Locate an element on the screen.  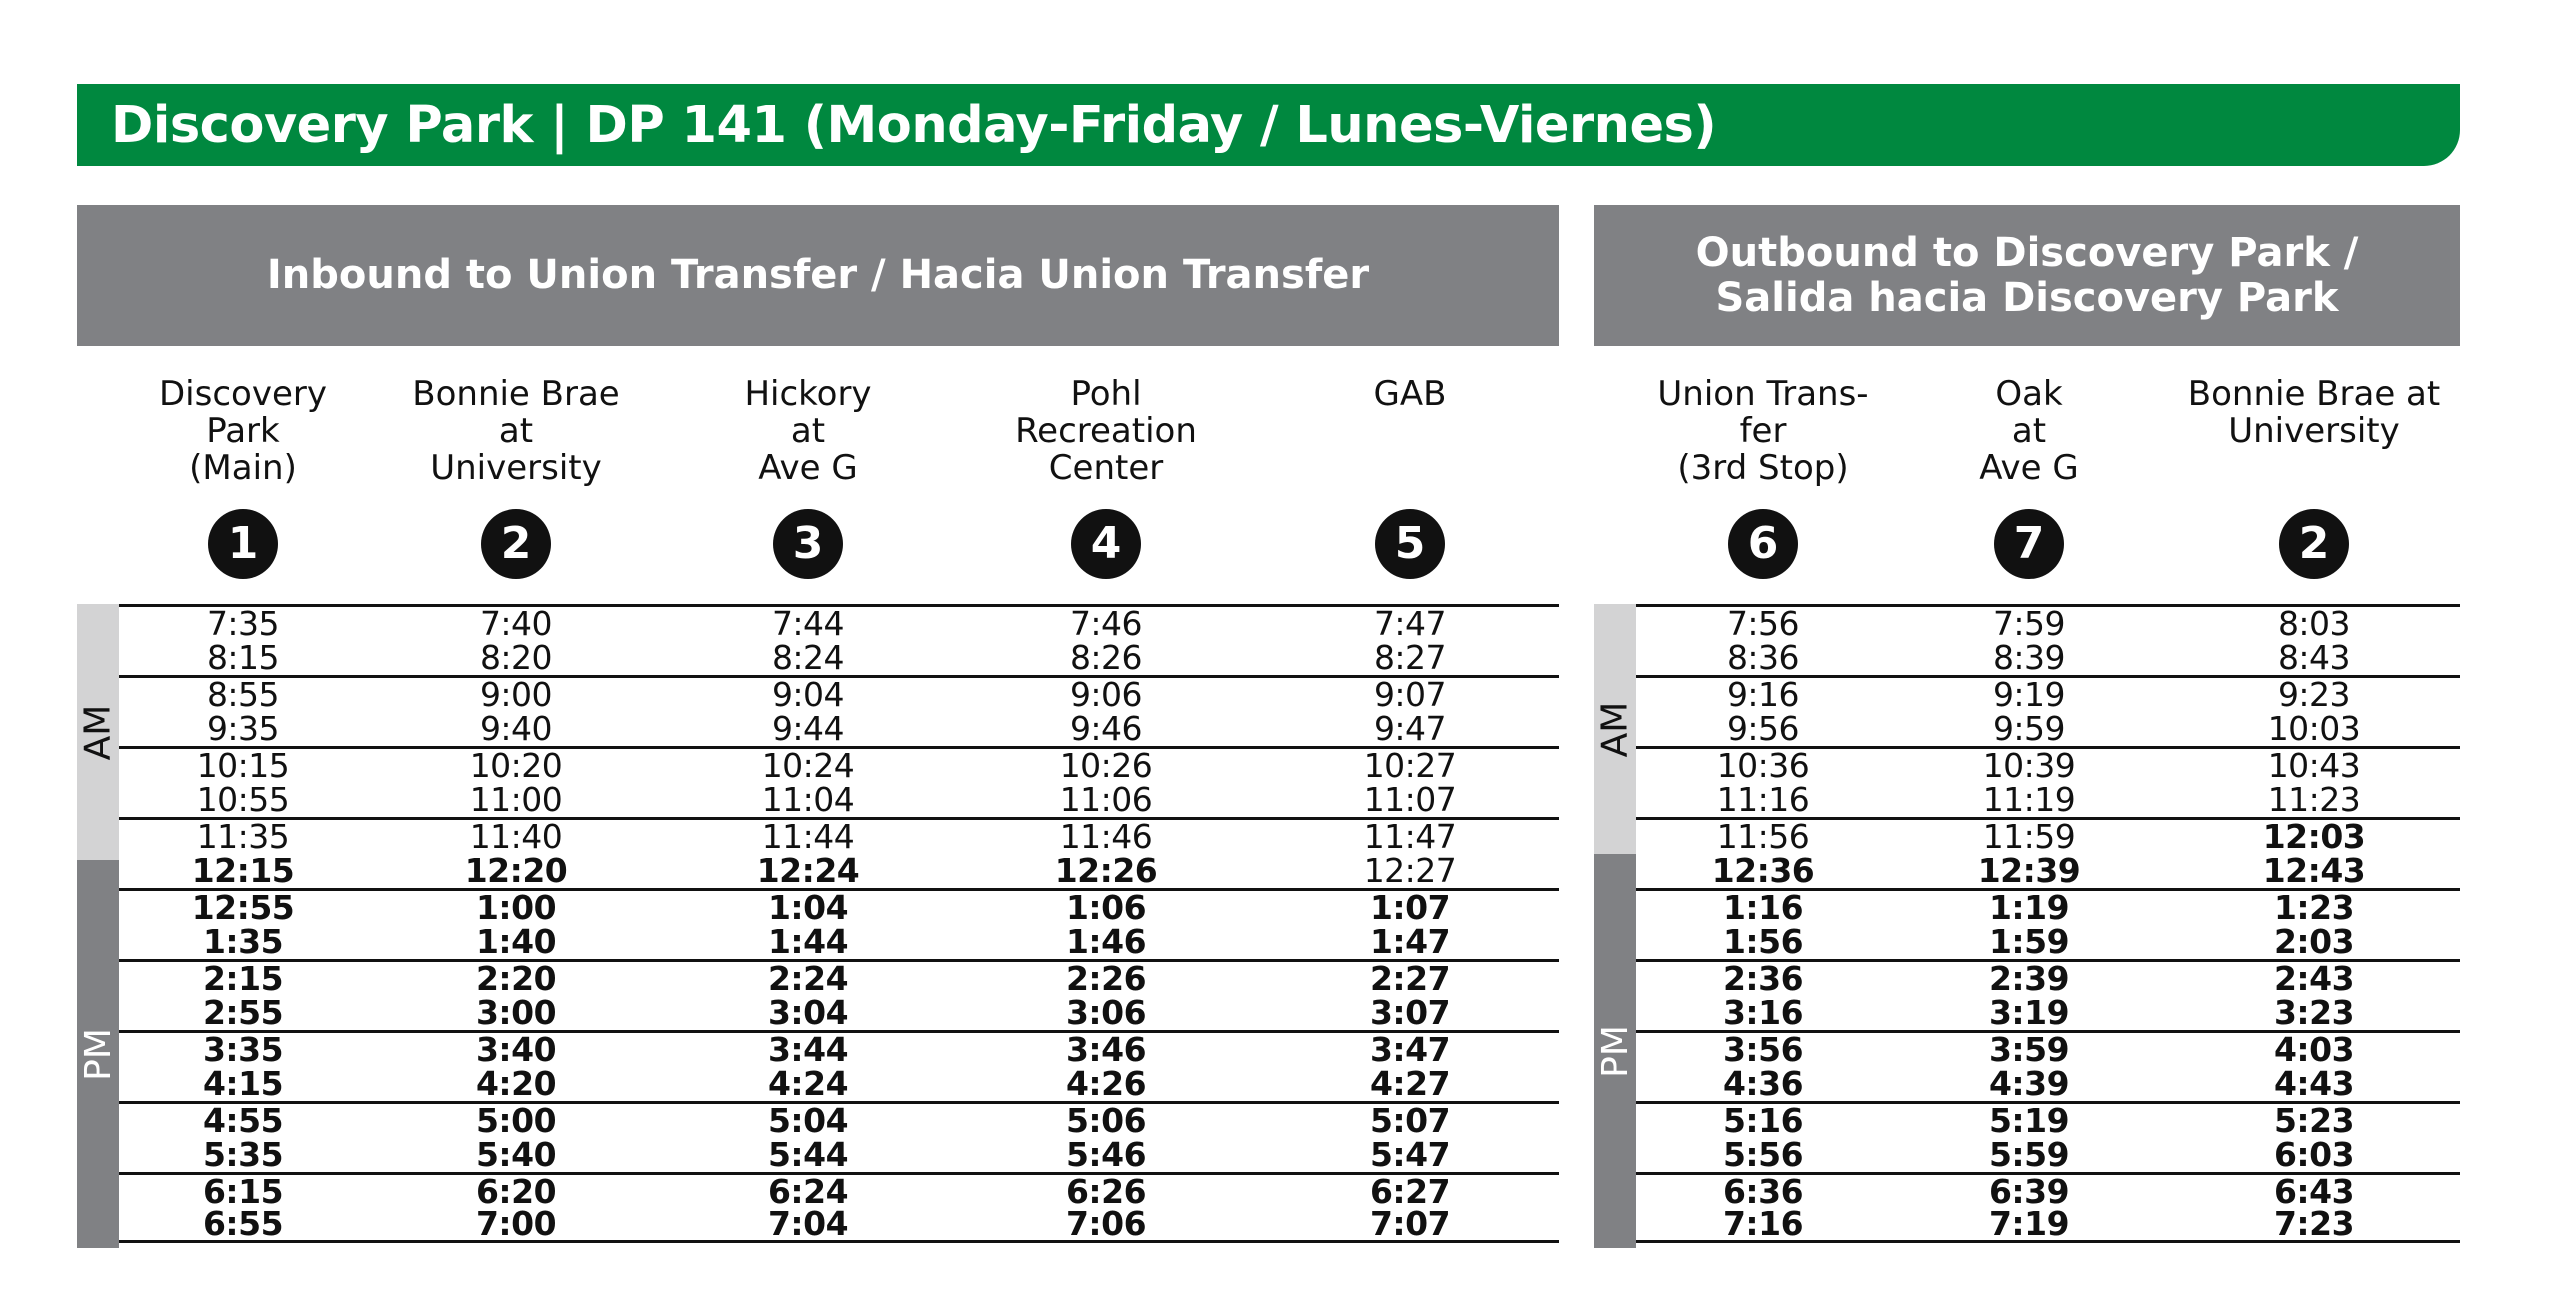
departure-time: 5:04 is located at coordinates (808, 1120).